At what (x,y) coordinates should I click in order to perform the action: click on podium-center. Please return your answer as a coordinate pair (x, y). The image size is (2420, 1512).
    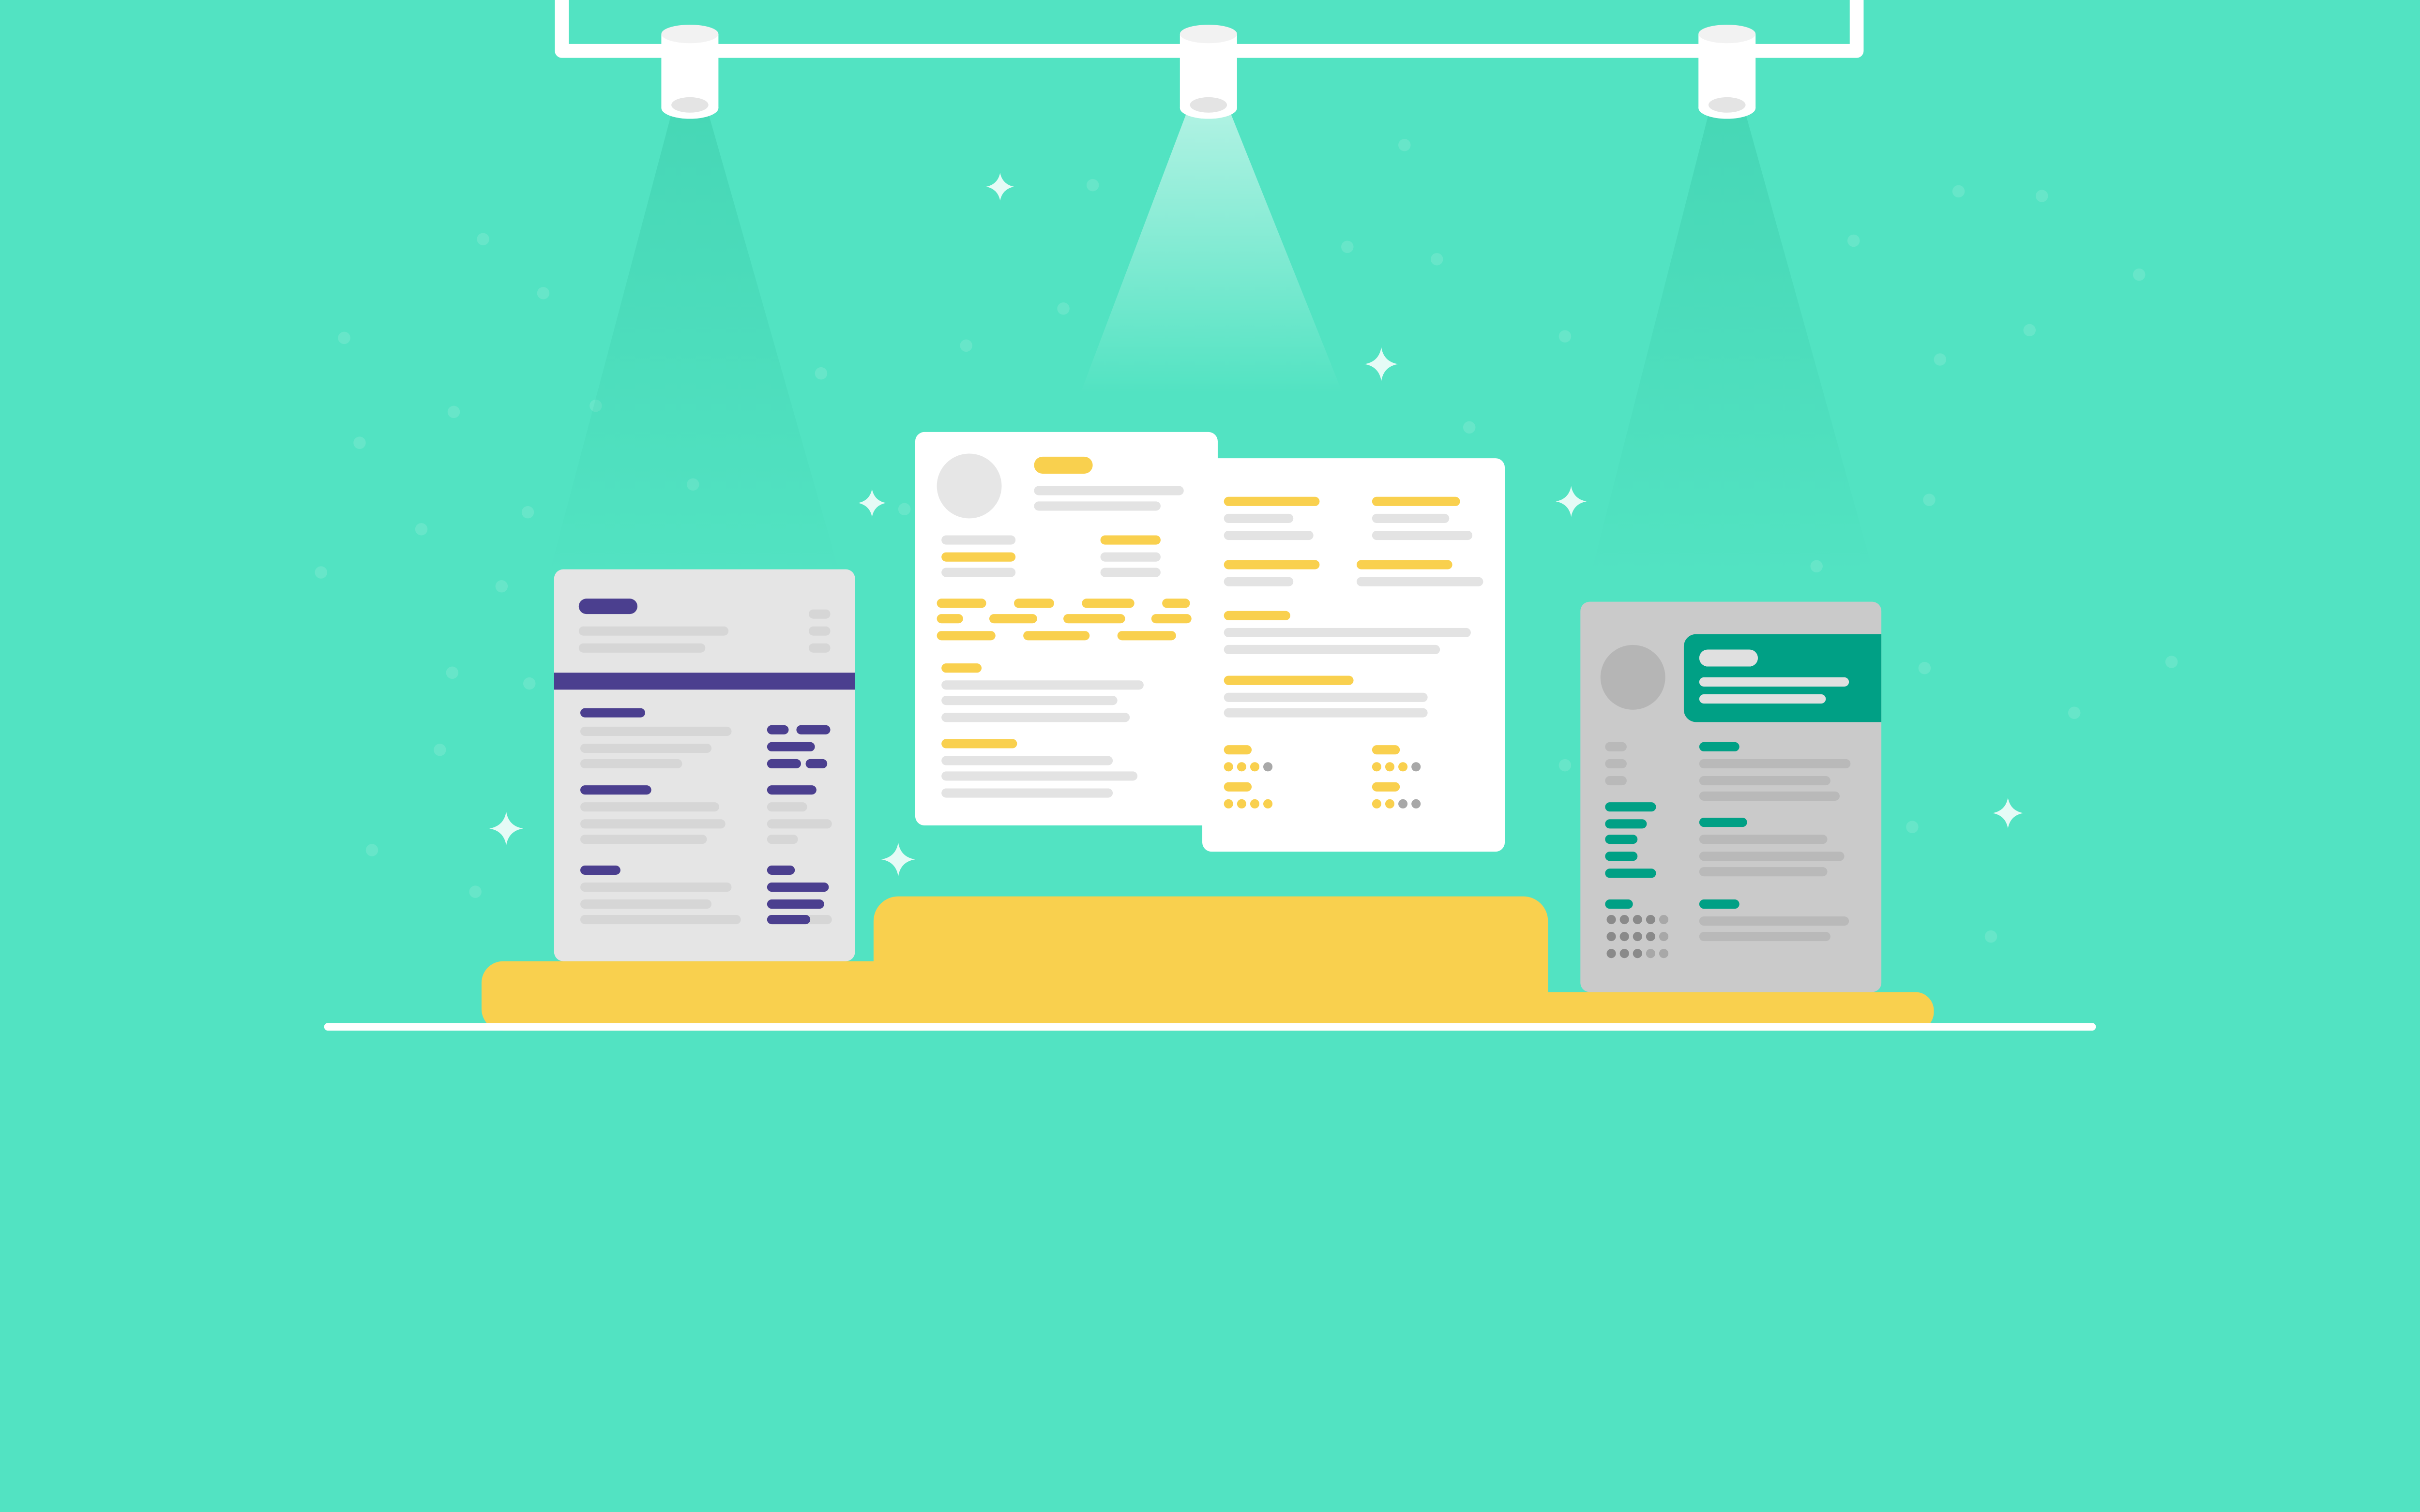
    Looking at the image, I should click on (1210, 963).